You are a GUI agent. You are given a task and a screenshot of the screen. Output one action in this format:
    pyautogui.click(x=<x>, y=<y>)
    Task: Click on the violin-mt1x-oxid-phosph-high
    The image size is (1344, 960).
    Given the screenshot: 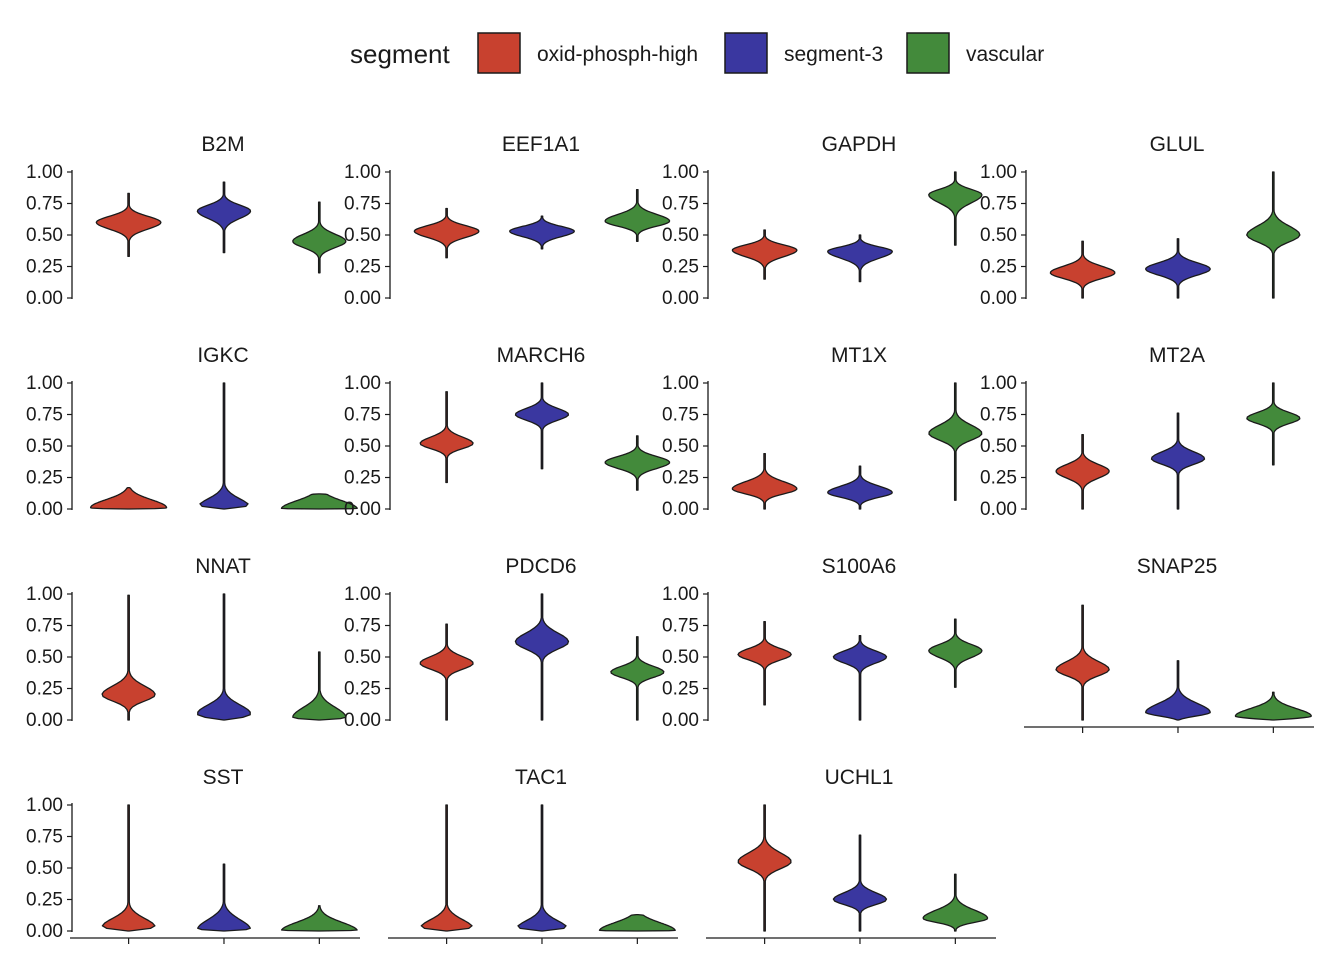 What is the action you would take?
    pyautogui.click(x=764, y=481)
    